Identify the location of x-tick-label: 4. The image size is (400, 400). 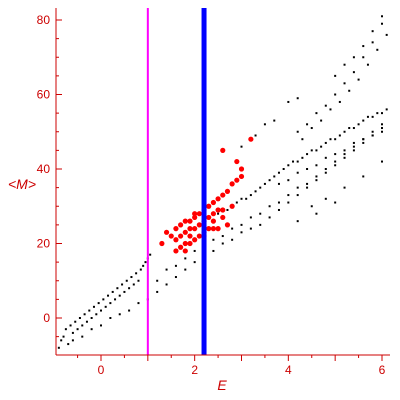
(288, 370).